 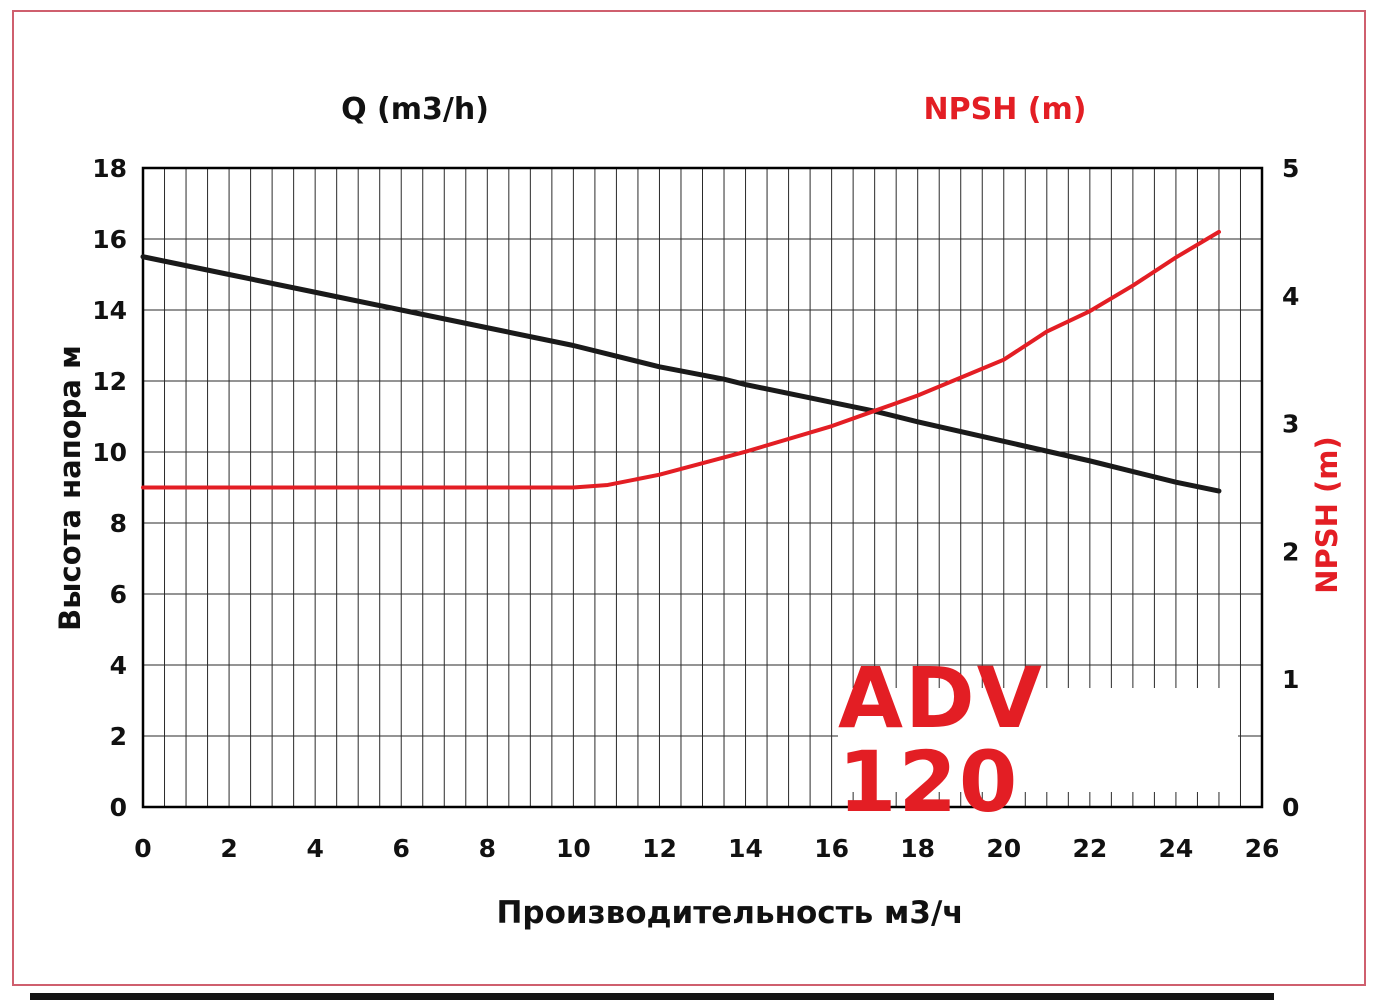 I want to click on q-axis-top-label: Q (m3/h), so click(x=415, y=109).